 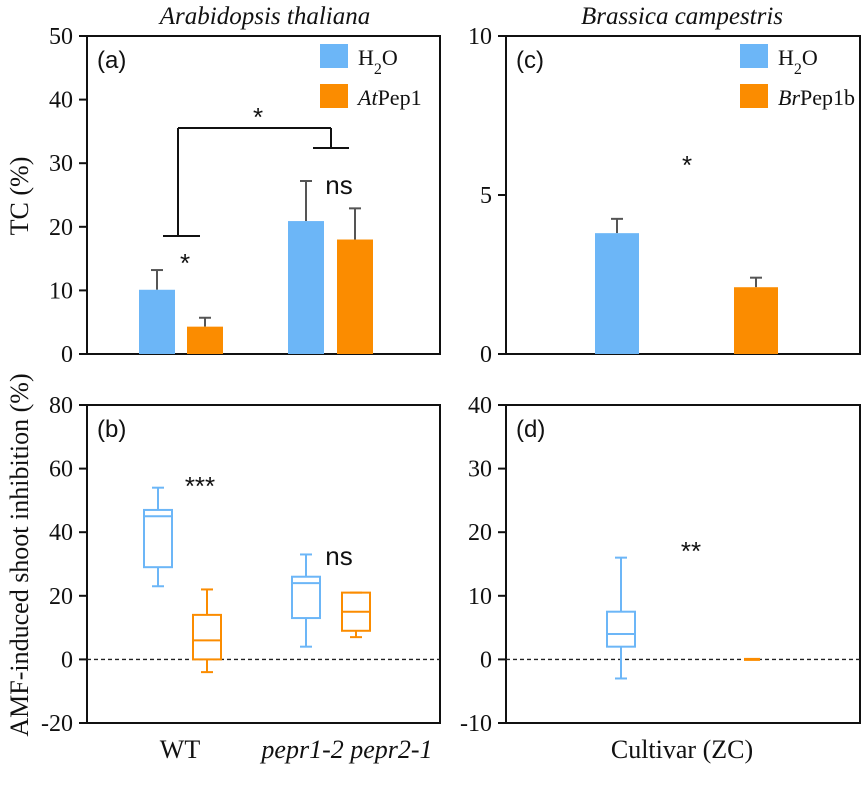 I want to click on bar-BrPep1b, so click(x=756, y=320).